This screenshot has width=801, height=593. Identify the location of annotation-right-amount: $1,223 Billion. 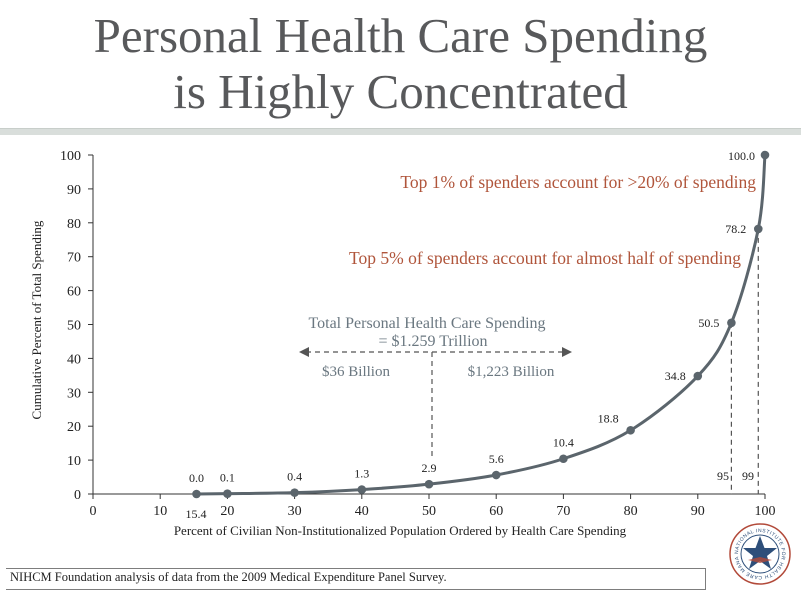
(511, 372).